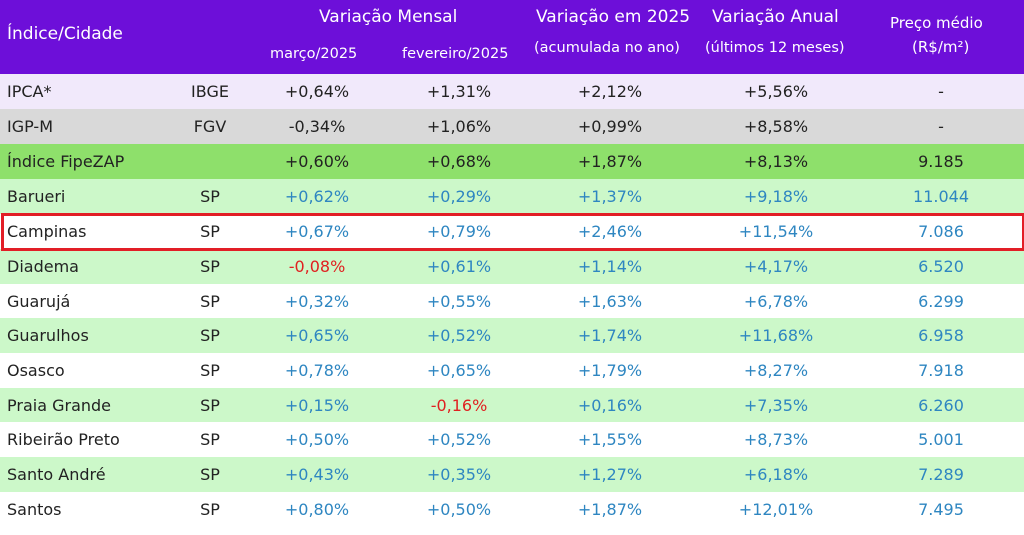 This screenshot has height=535, width=1024. Describe the element at coordinates (941, 335) in the screenshot. I see `row-preco: 6.958` at that location.